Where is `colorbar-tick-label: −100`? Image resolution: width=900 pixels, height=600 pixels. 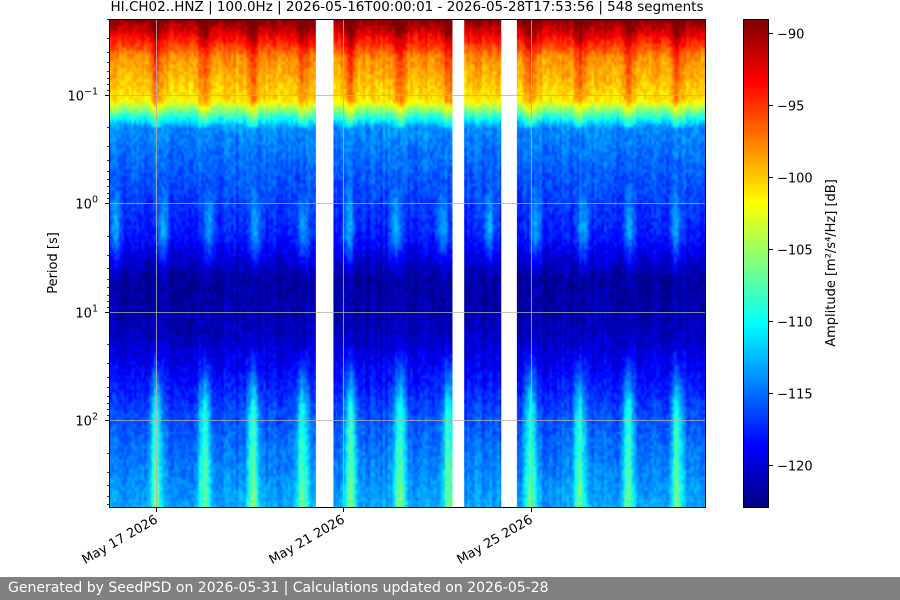 colorbar-tick-label: −100 is located at coordinates (795, 179).